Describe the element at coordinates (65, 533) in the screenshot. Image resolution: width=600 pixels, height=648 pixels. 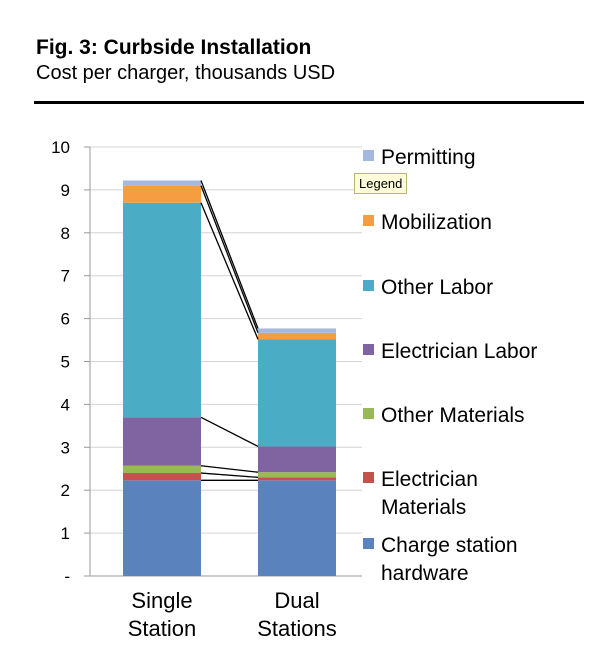
I see `y-tick-label: 1` at that location.